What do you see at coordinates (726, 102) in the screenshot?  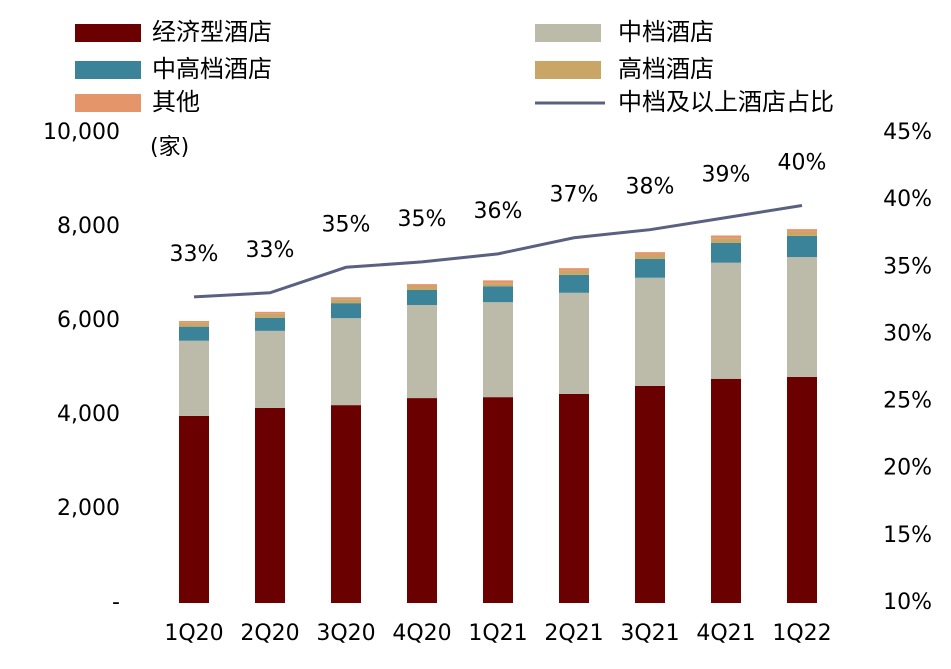 I see `legend-label: 中档及以上酒店占比` at bounding box center [726, 102].